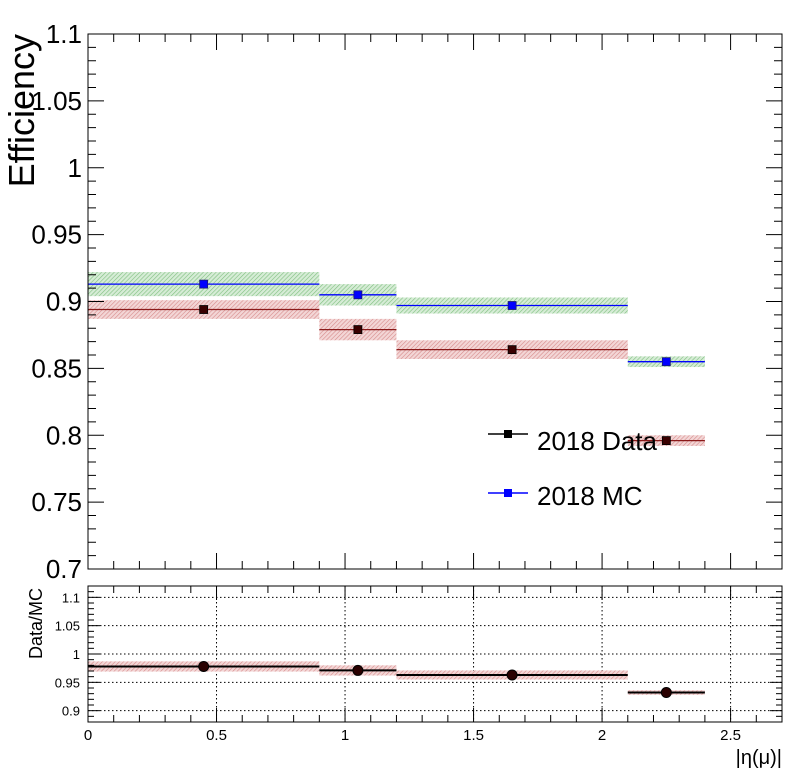 This screenshot has height=775, width=798. Describe the element at coordinates (435, 679) in the screenshot. I see `ratio-points` at that location.